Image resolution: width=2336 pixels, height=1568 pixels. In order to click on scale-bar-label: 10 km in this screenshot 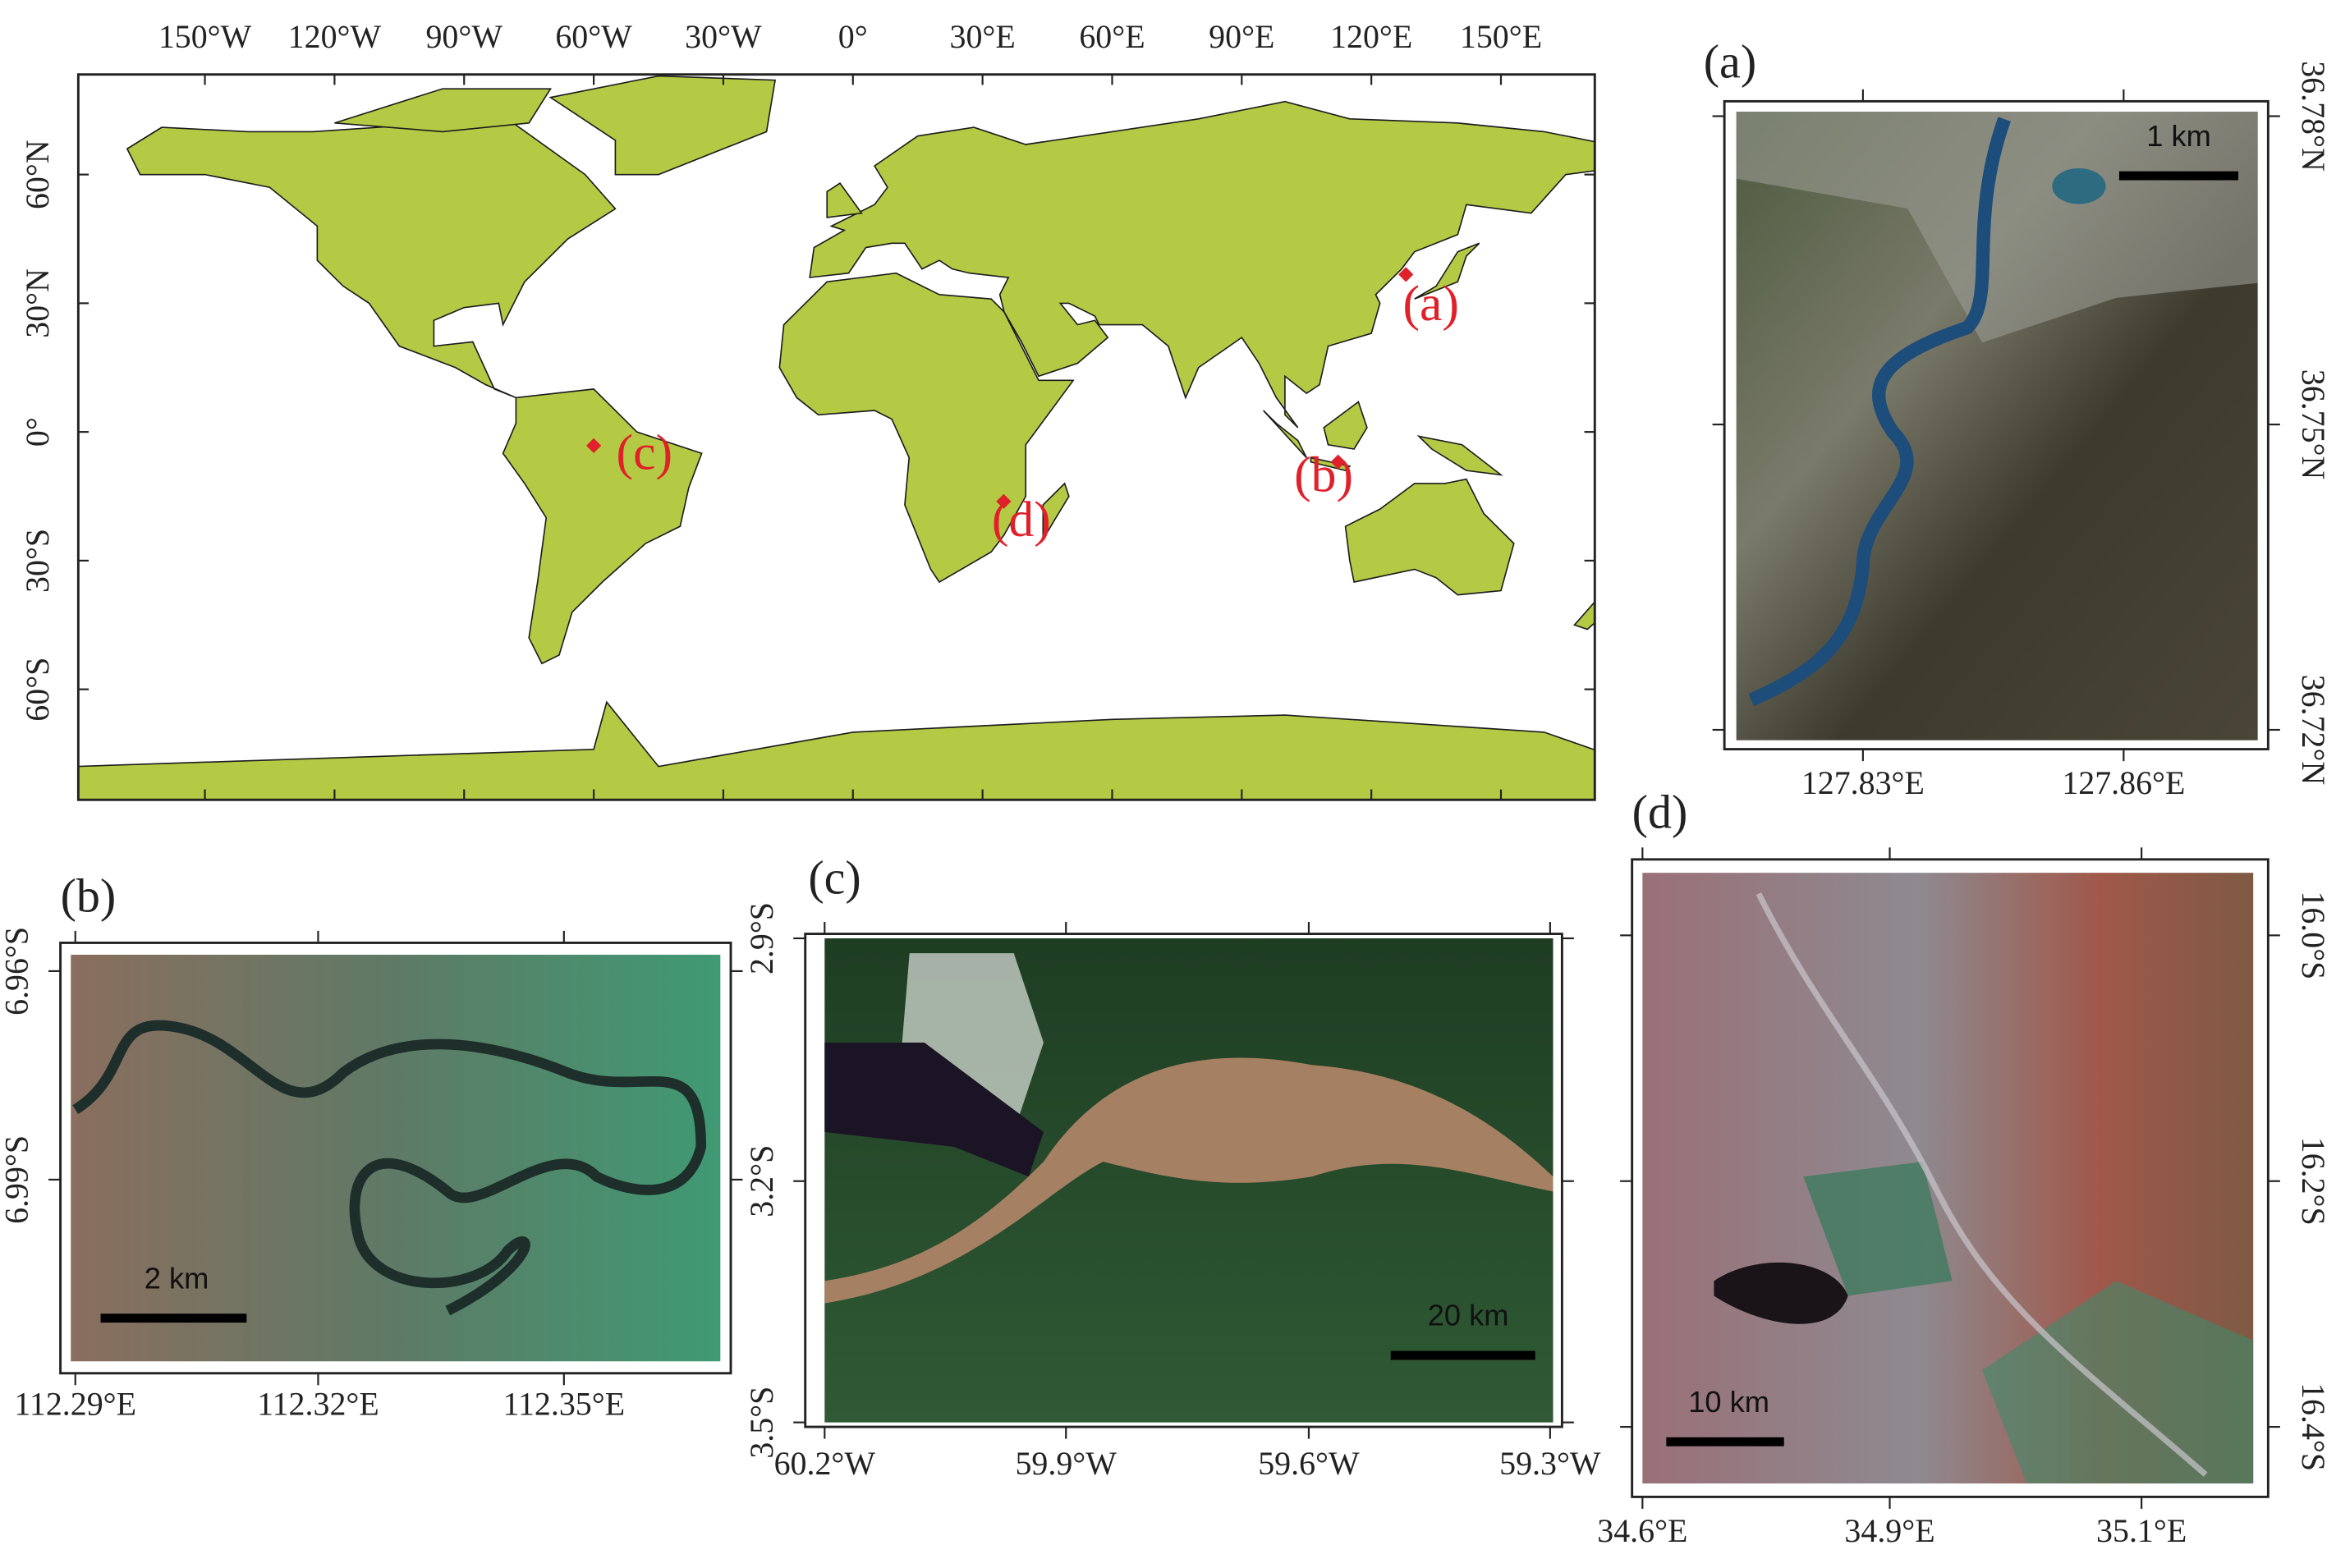, I will do `click(1729, 1402)`.